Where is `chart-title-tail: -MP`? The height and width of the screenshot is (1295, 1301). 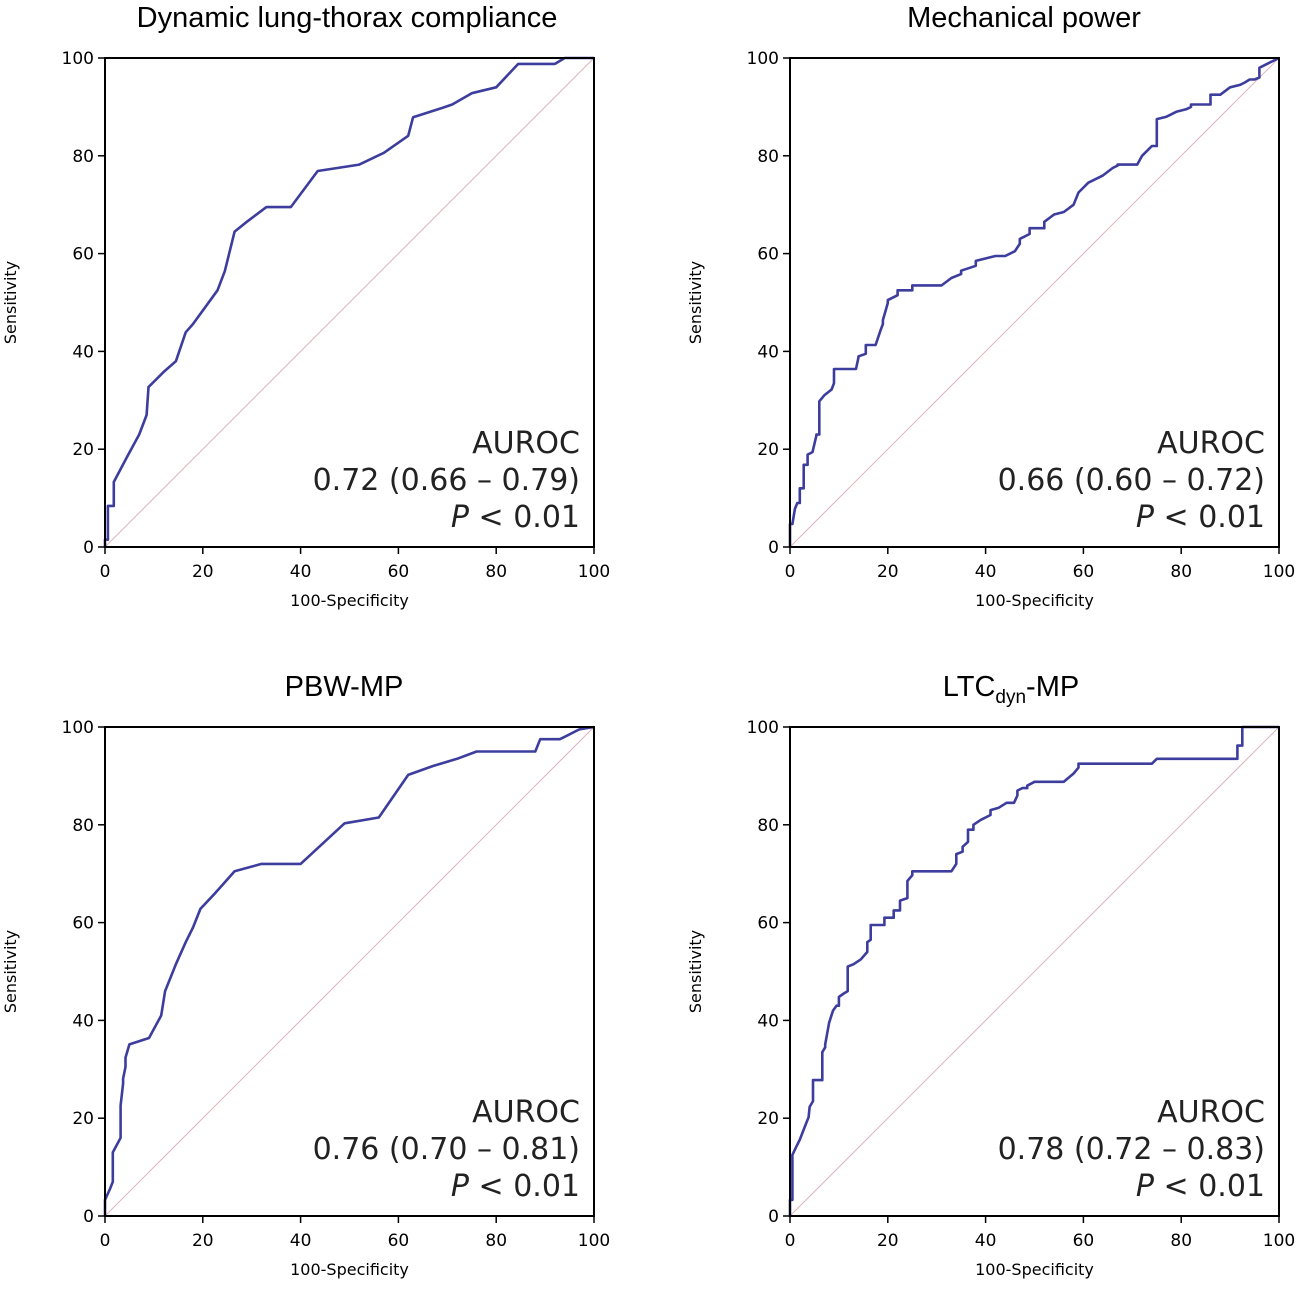 chart-title-tail: -MP is located at coordinates (1052, 687).